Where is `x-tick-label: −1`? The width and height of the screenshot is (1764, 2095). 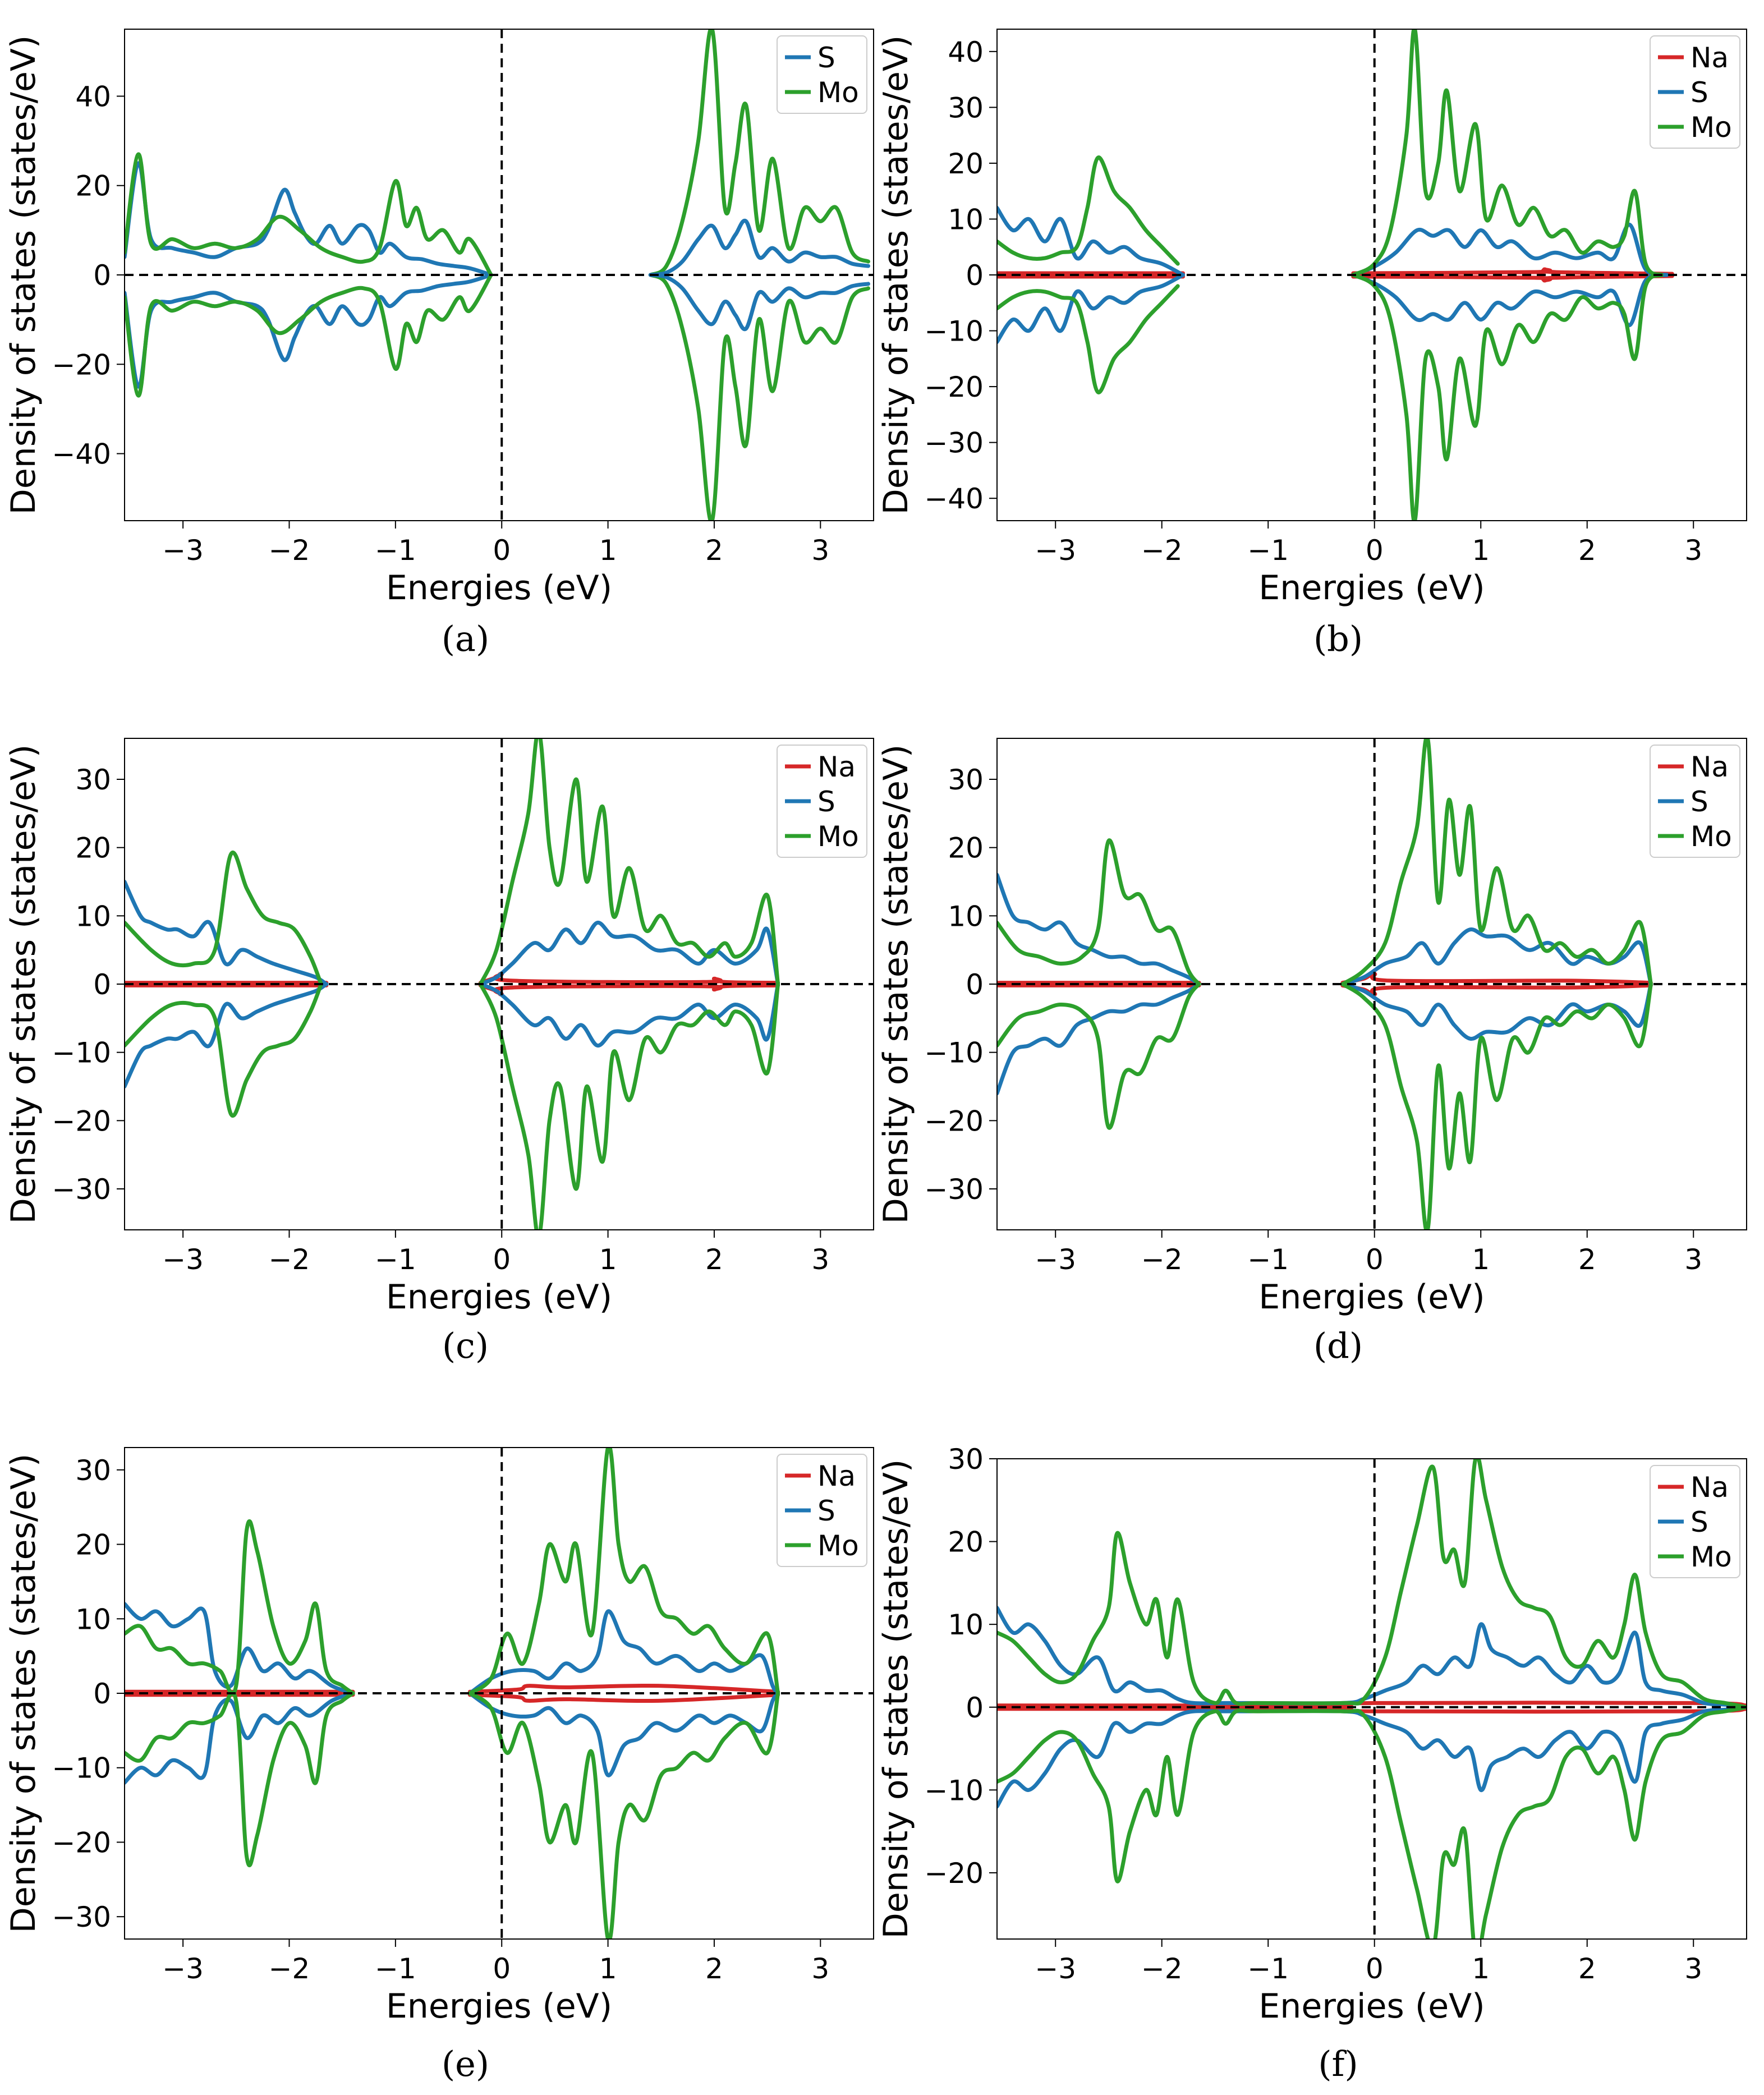
x-tick-label: −1 is located at coordinates (1268, 1260).